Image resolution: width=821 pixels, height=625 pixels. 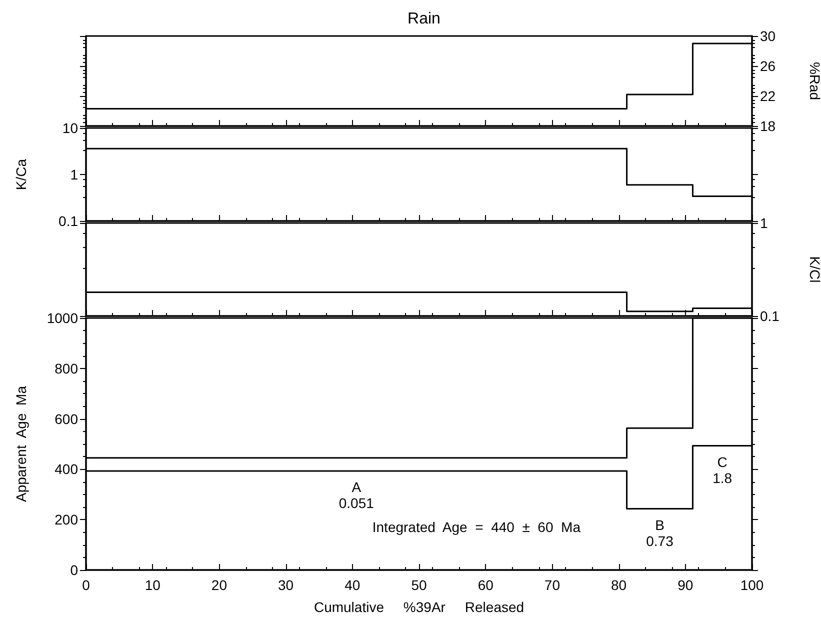 I want to click on y-axis-title: K/Cl, so click(x=814, y=269).